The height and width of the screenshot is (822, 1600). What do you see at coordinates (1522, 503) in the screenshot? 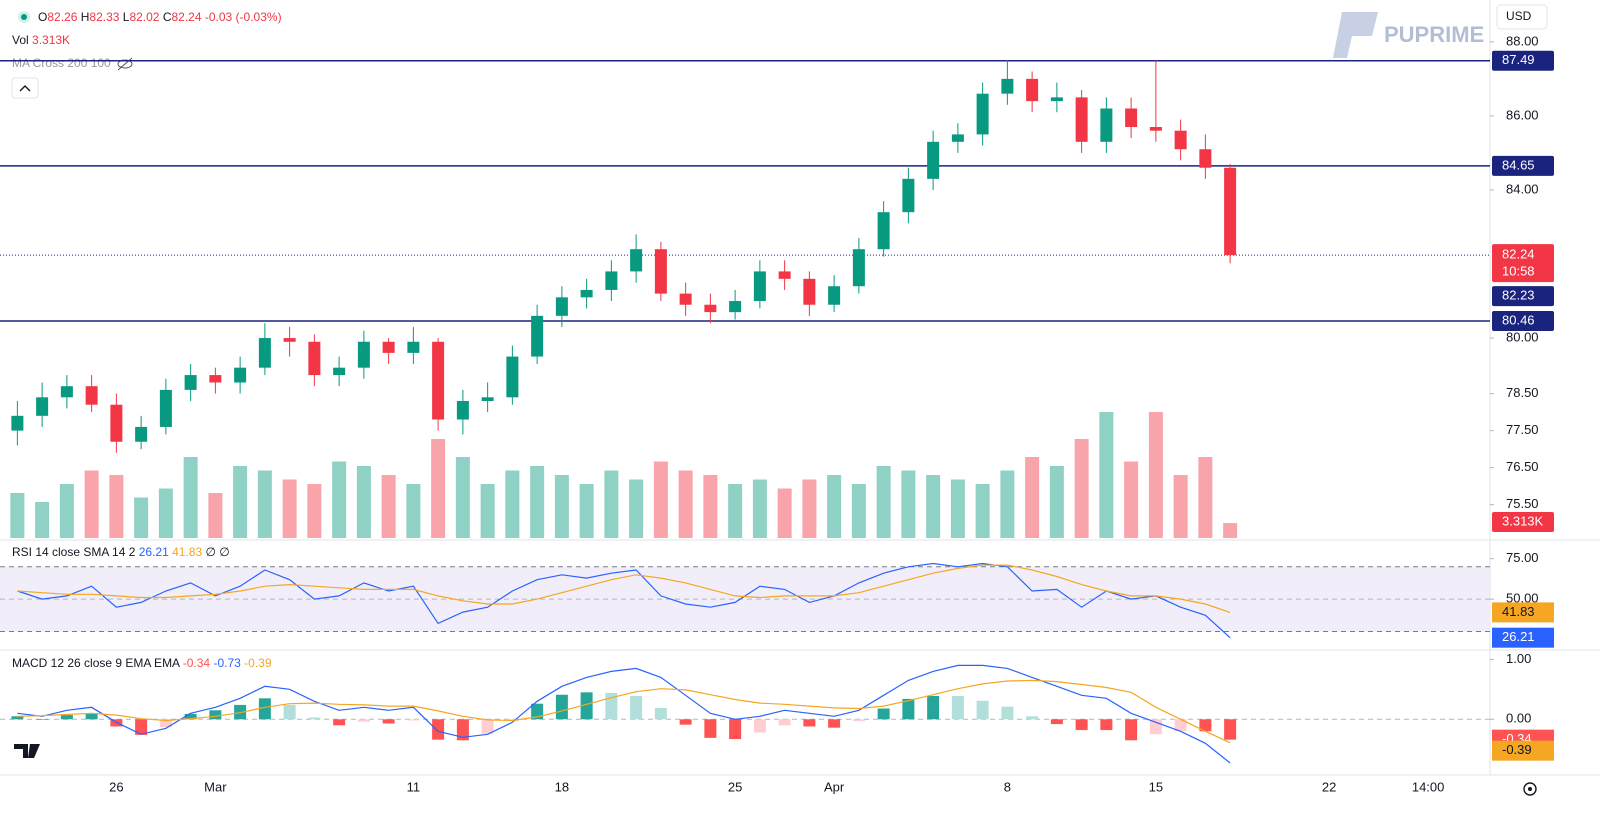
I see `y-tick-label: 75.50` at bounding box center [1522, 503].